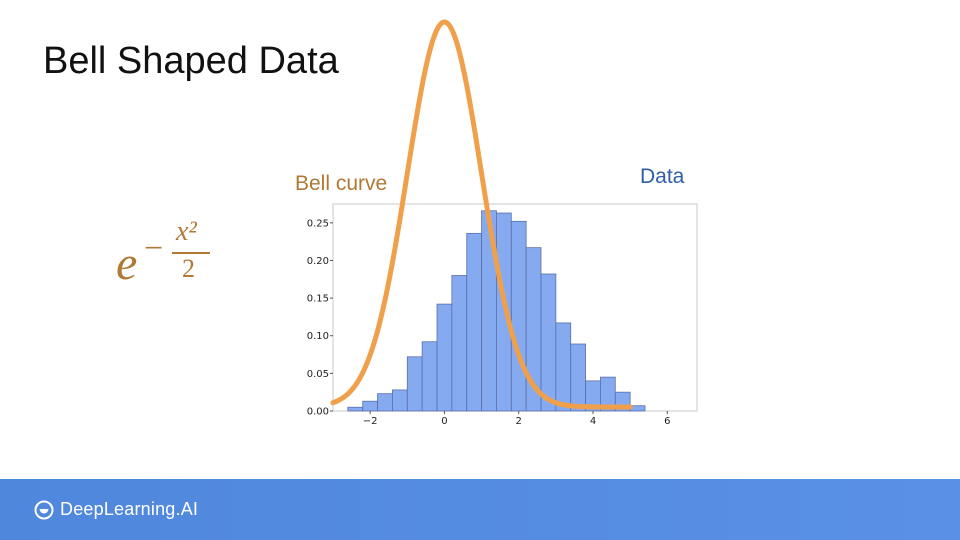 This screenshot has width=960, height=540. Describe the element at coordinates (127, 263) in the screenshot. I see `formula-base: e` at that location.